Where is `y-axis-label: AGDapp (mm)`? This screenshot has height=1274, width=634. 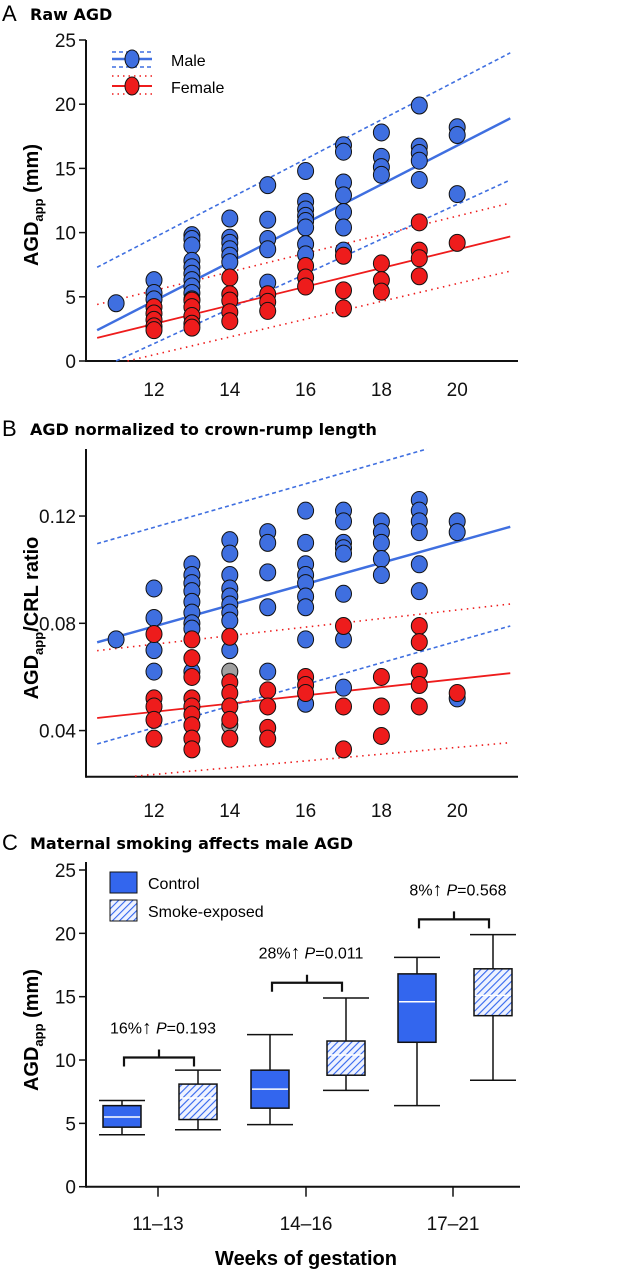 y-axis-label: AGDapp (mm) is located at coordinates (33, 1030).